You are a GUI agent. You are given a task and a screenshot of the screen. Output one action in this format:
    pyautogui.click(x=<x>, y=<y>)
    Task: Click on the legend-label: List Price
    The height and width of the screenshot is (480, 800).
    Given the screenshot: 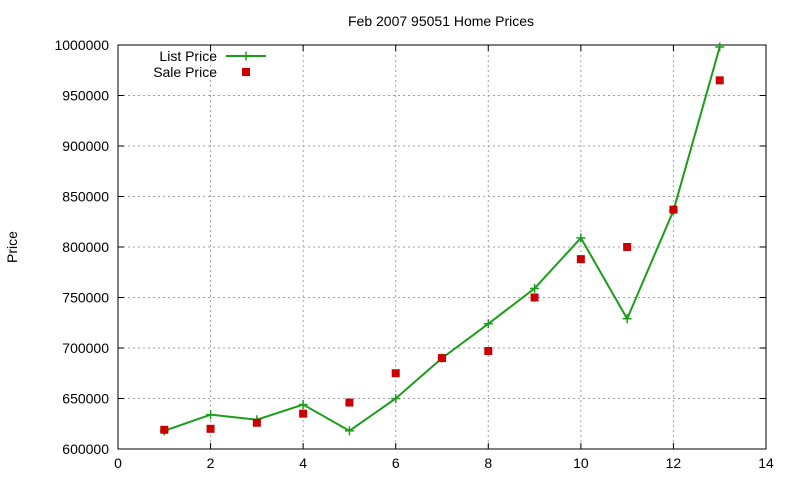 What is the action you would take?
    pyautogui.click(x=188, y=56)
    